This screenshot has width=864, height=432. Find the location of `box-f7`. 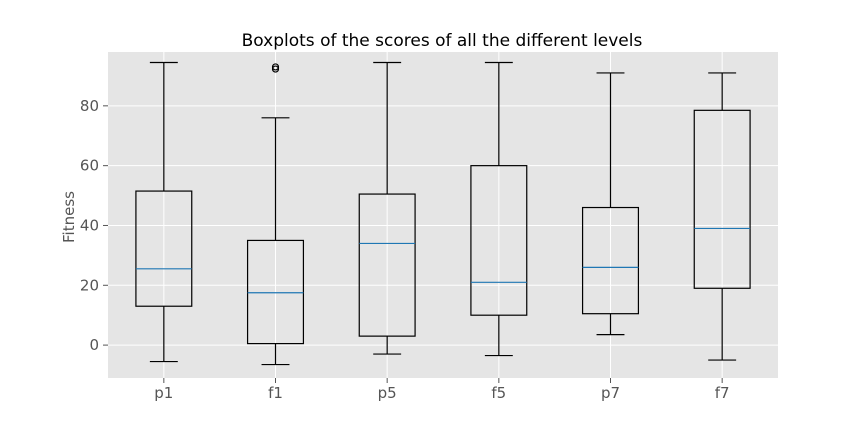

box-f7 is located at coordinates (722, 216).